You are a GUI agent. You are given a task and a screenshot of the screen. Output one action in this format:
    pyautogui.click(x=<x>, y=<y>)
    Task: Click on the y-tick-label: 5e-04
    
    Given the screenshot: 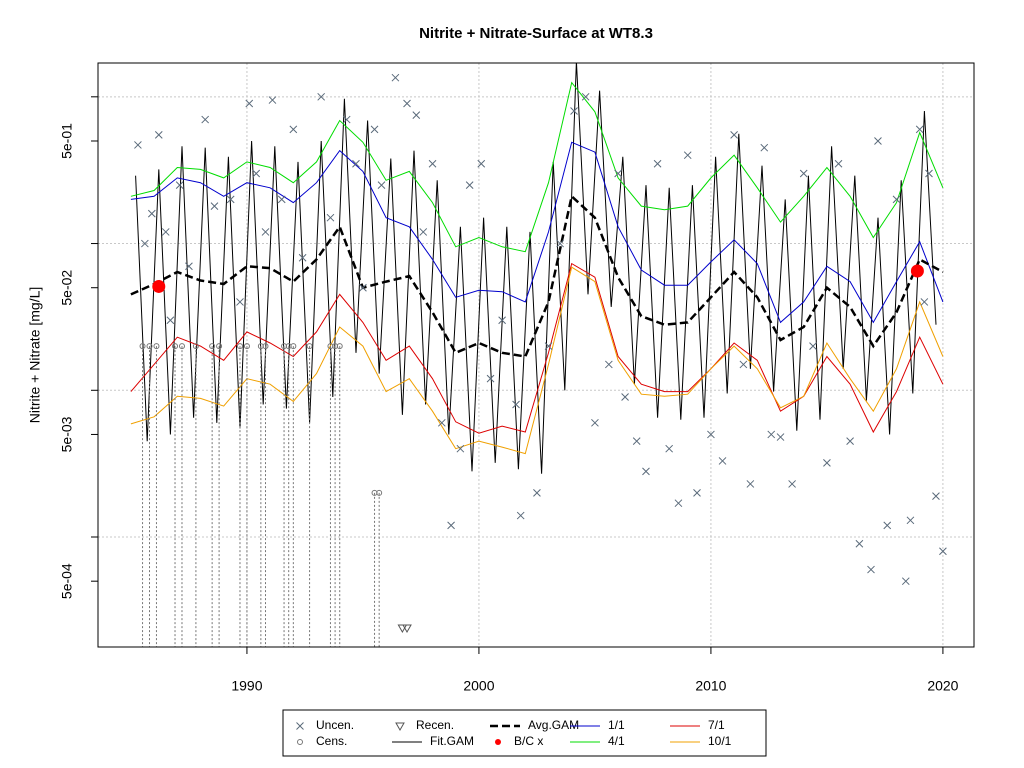 What is the action you would take?
    pyautogui.click(x=67, y=581)
    